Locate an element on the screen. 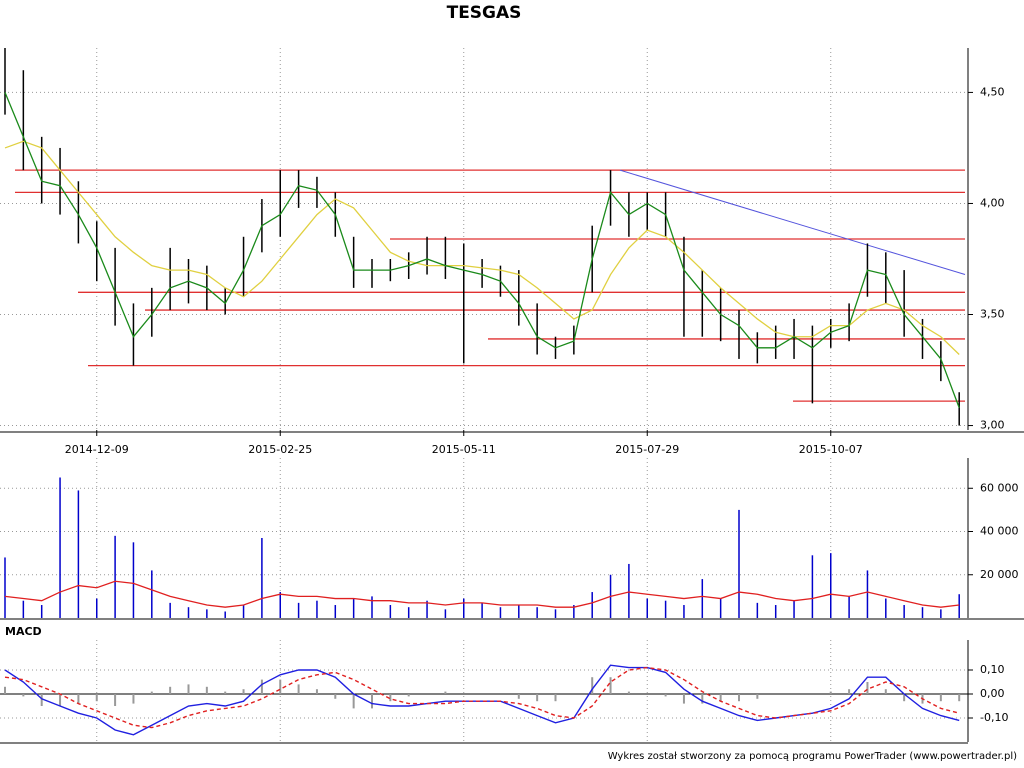 The width and height of the screenshot is (1024, 768). y-tick-label: 60 000 is located at coordinates (999, 487).